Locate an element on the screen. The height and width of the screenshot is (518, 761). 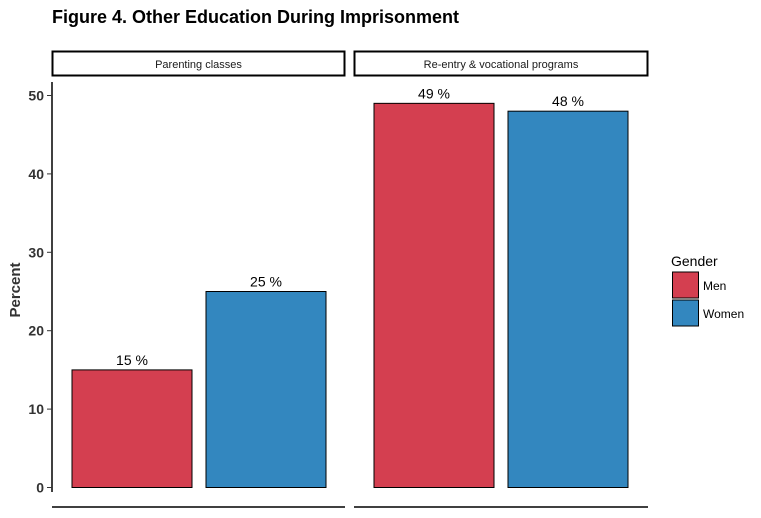
facet-strip-label: Parenting classes is located at coordinates (198, 65).